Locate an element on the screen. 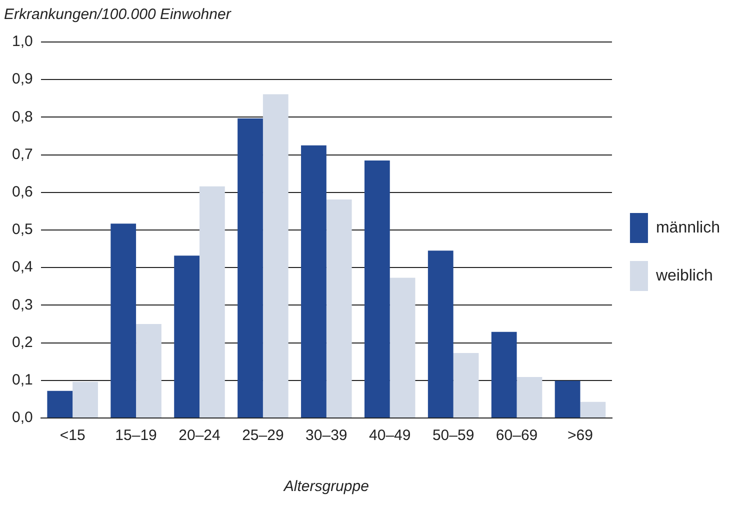  y-tick-label: 0,5 is located at coordinates (22, 229).